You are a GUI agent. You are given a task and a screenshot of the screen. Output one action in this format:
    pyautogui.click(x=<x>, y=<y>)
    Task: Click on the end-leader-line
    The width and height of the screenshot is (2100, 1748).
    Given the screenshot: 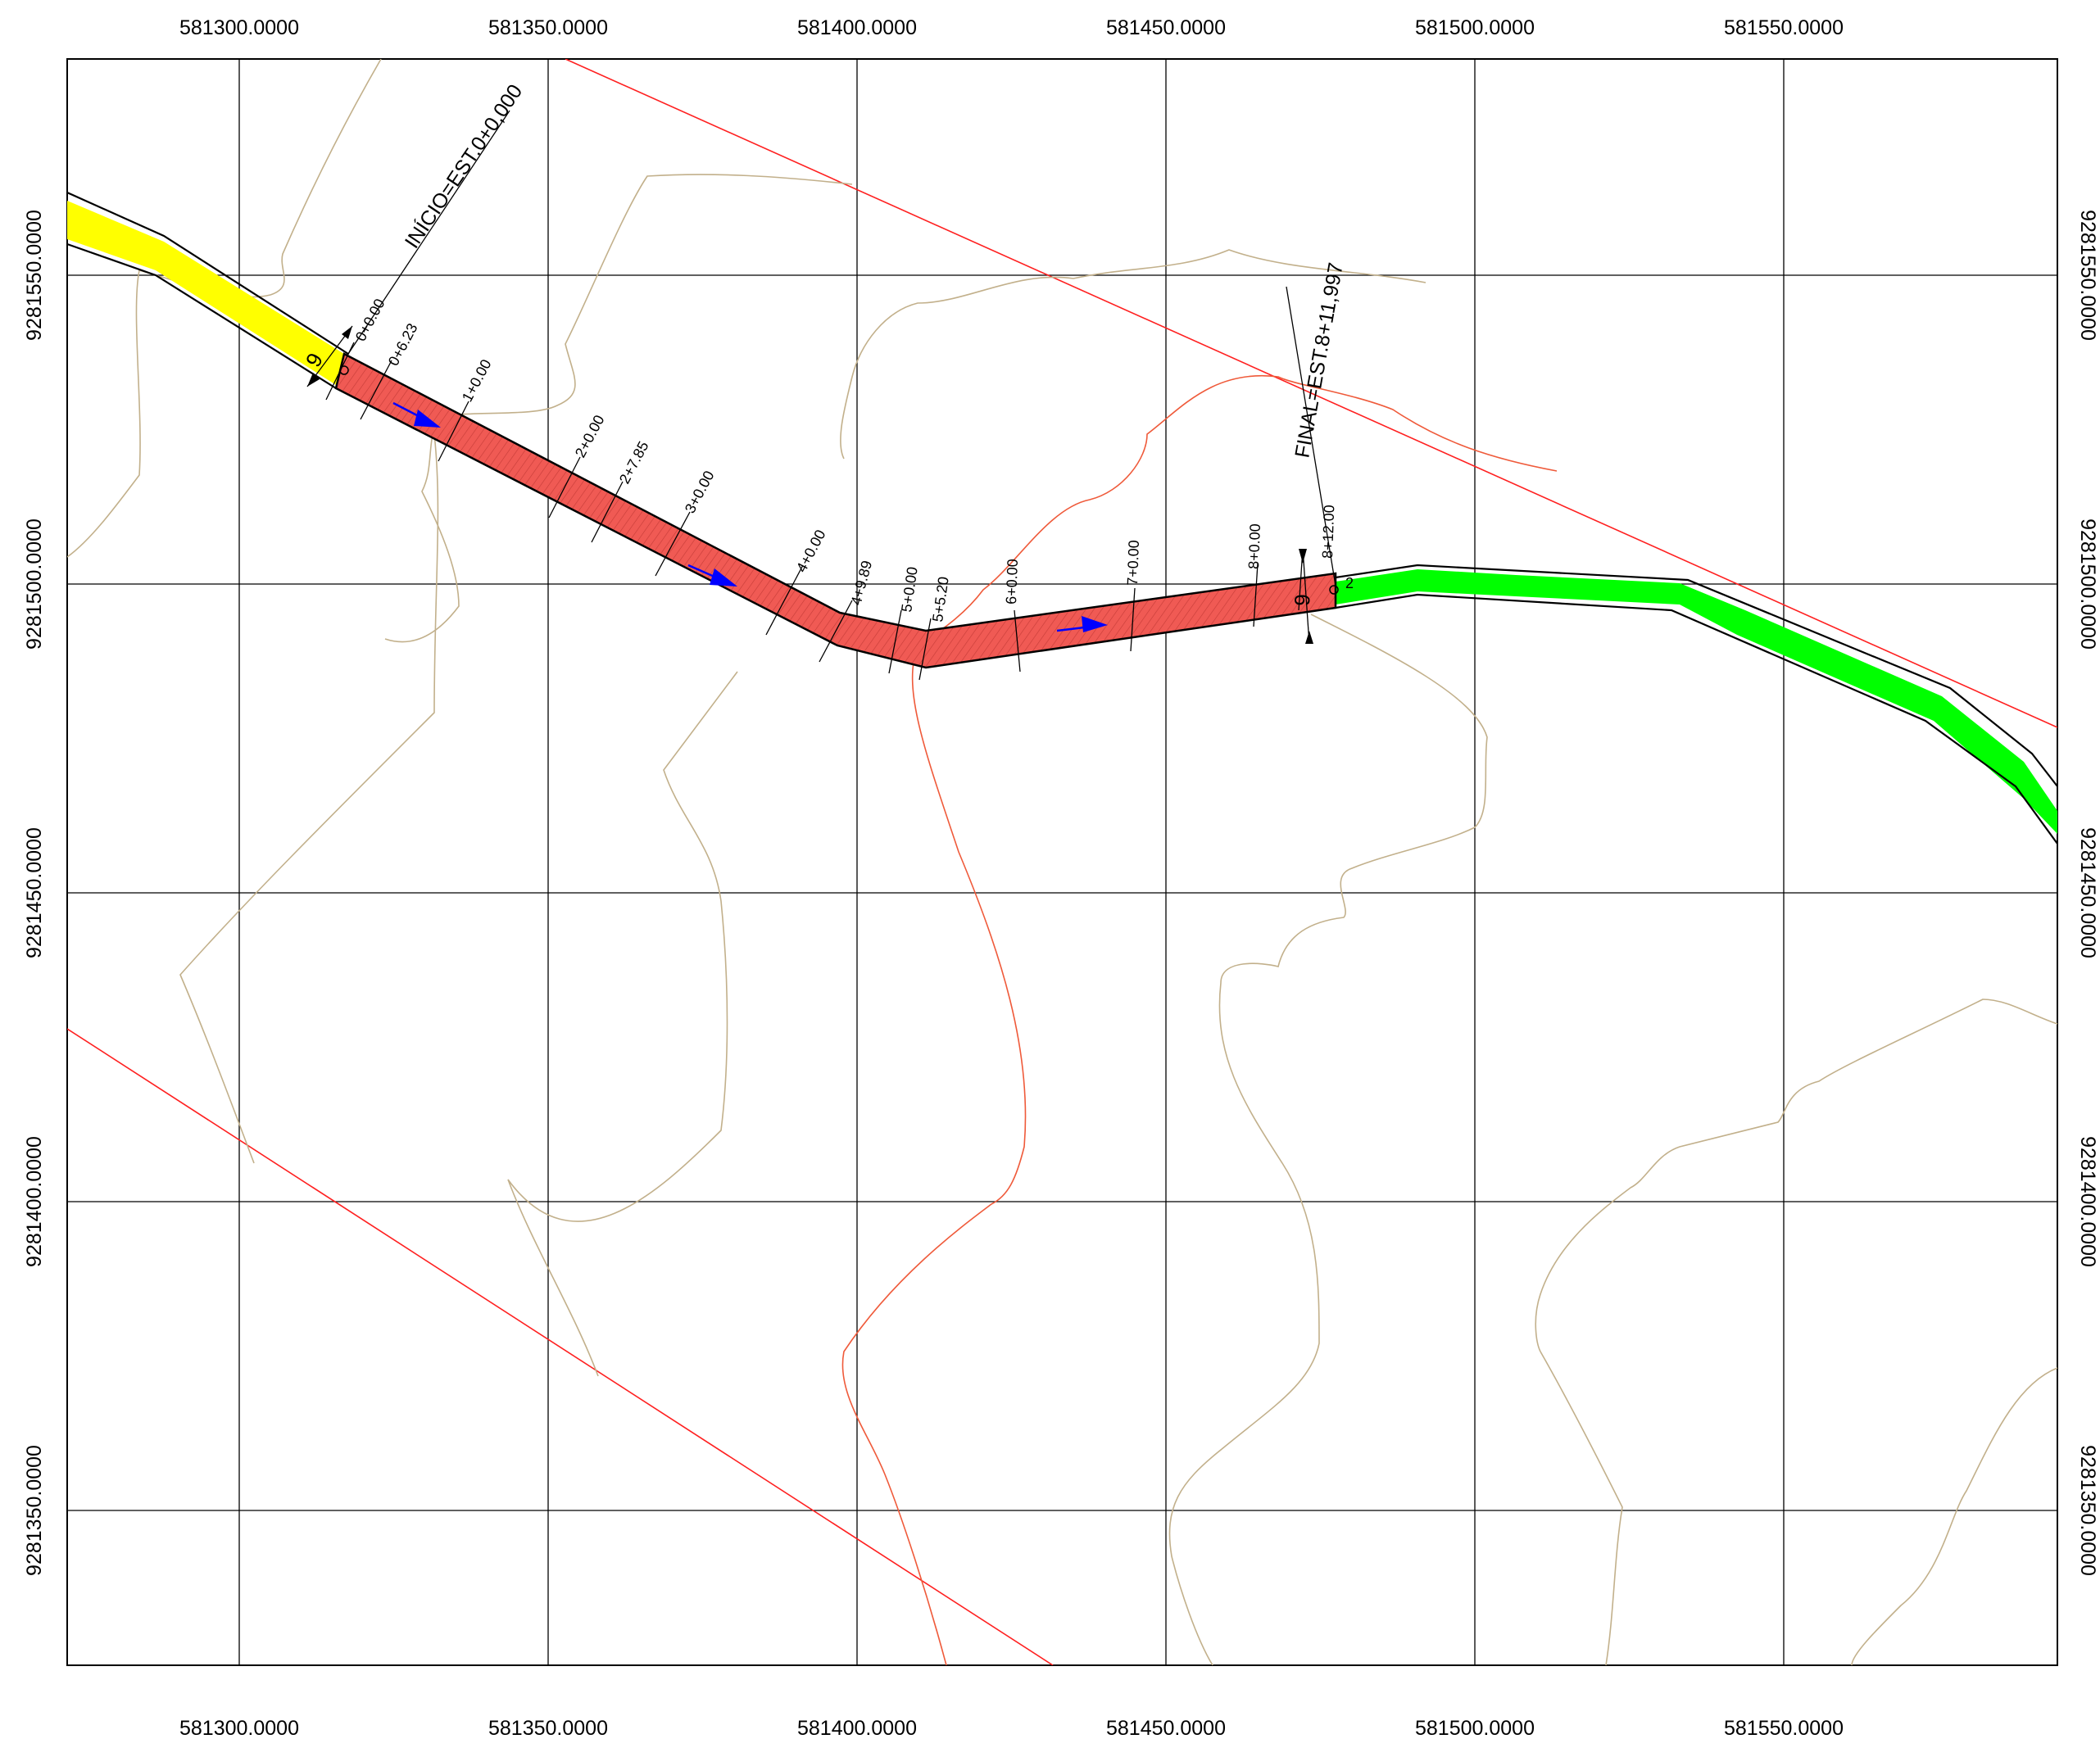 What is the action you would take?
    pyautogui.click(x=1311, y=436)
    